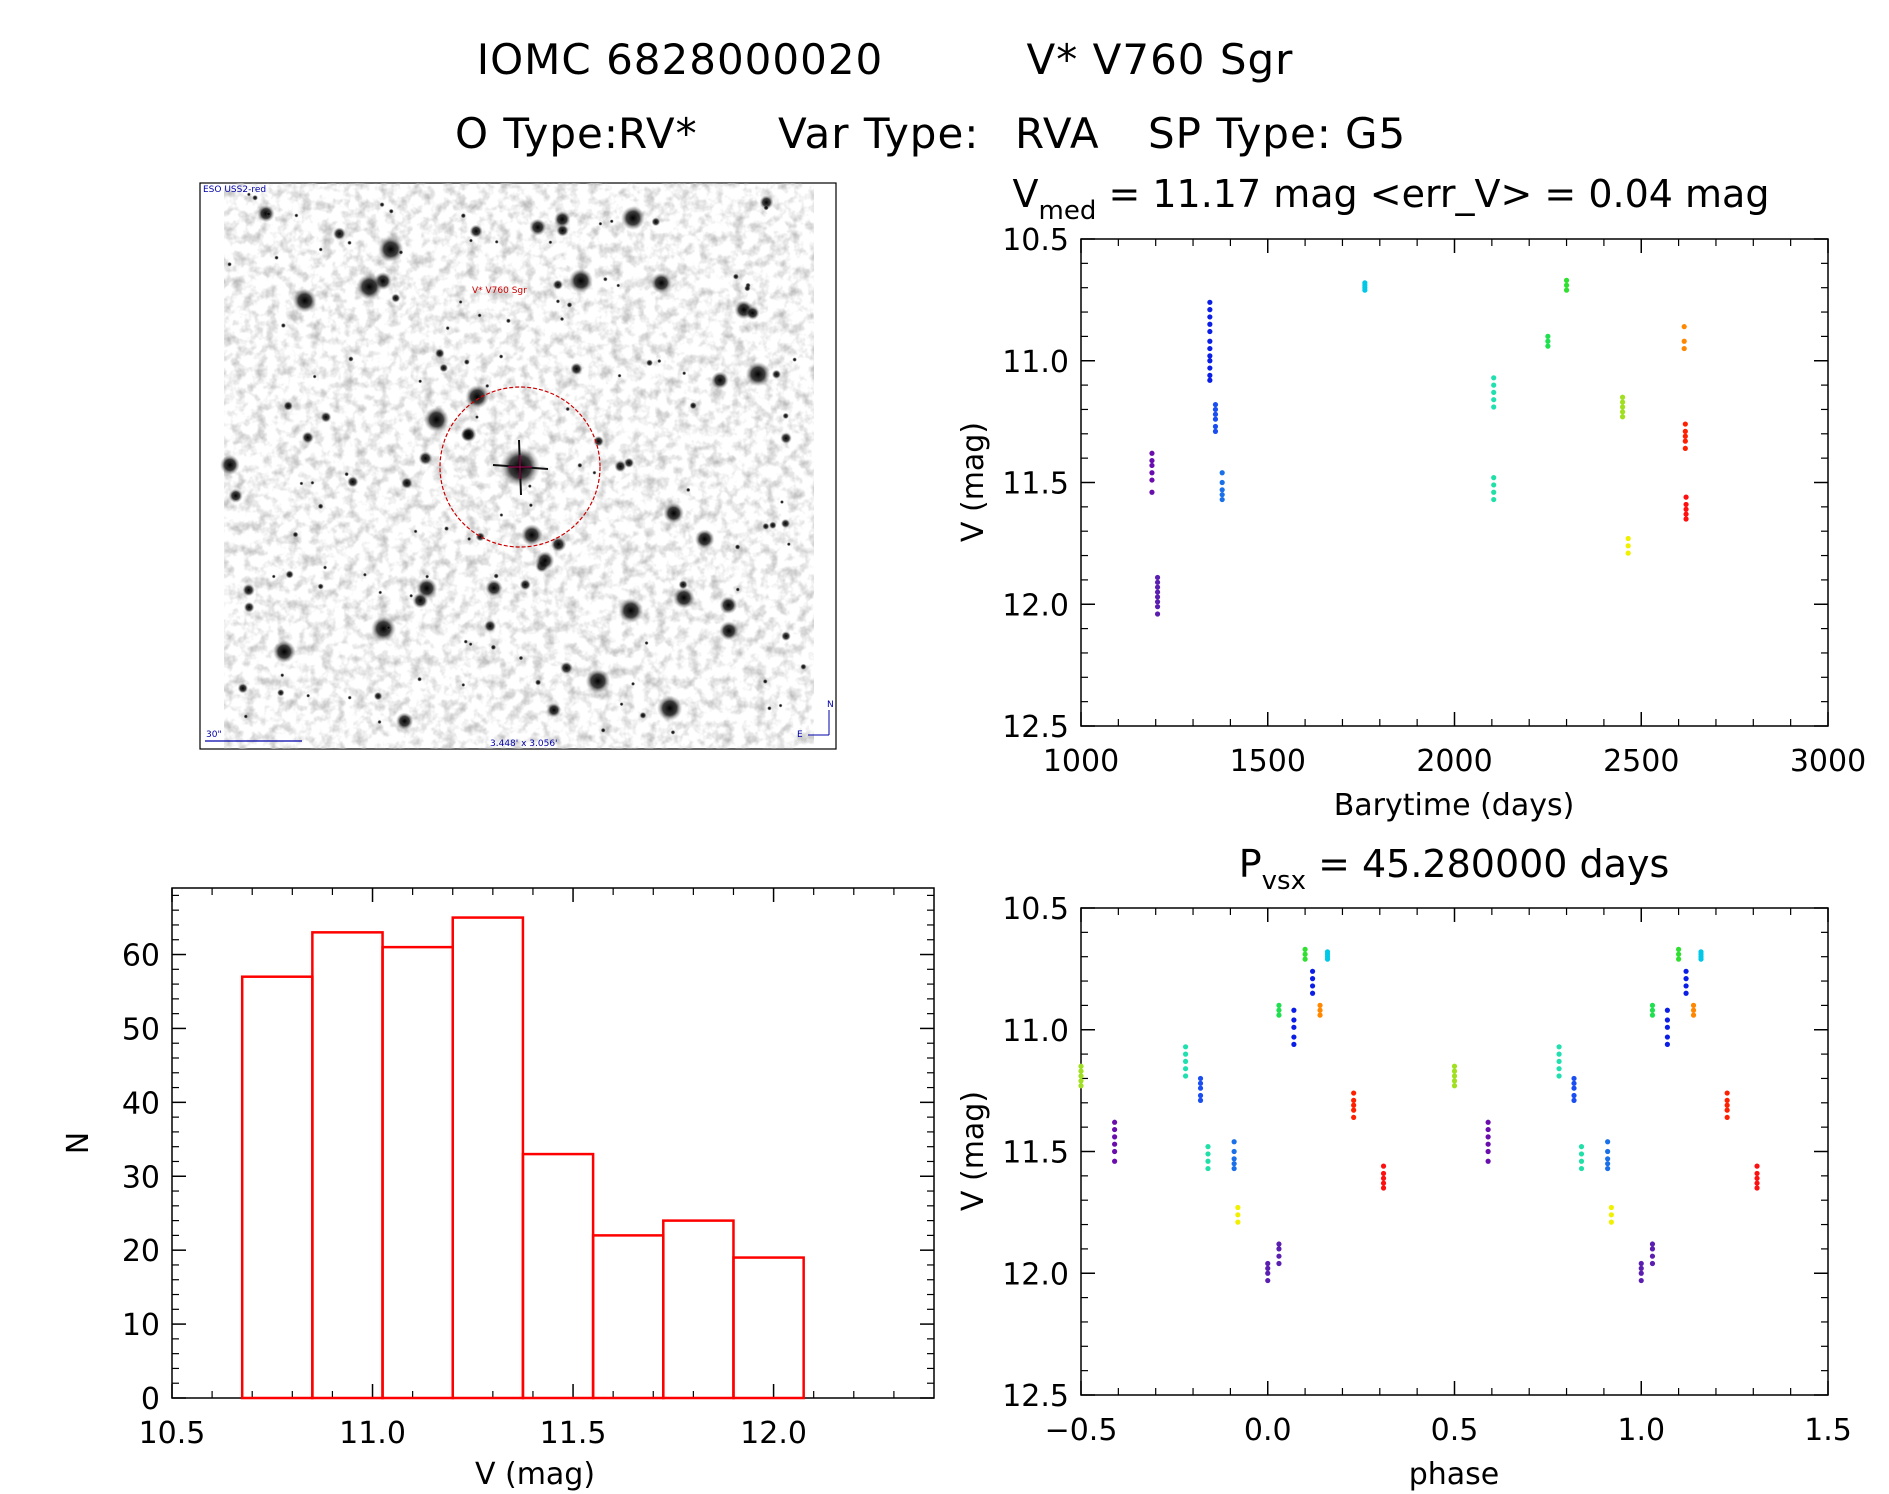 Image resolution: width=1889 pixels, height=1494 pixels. I want to click on phased-ytick-label: 10.5, so click(1035, 909).